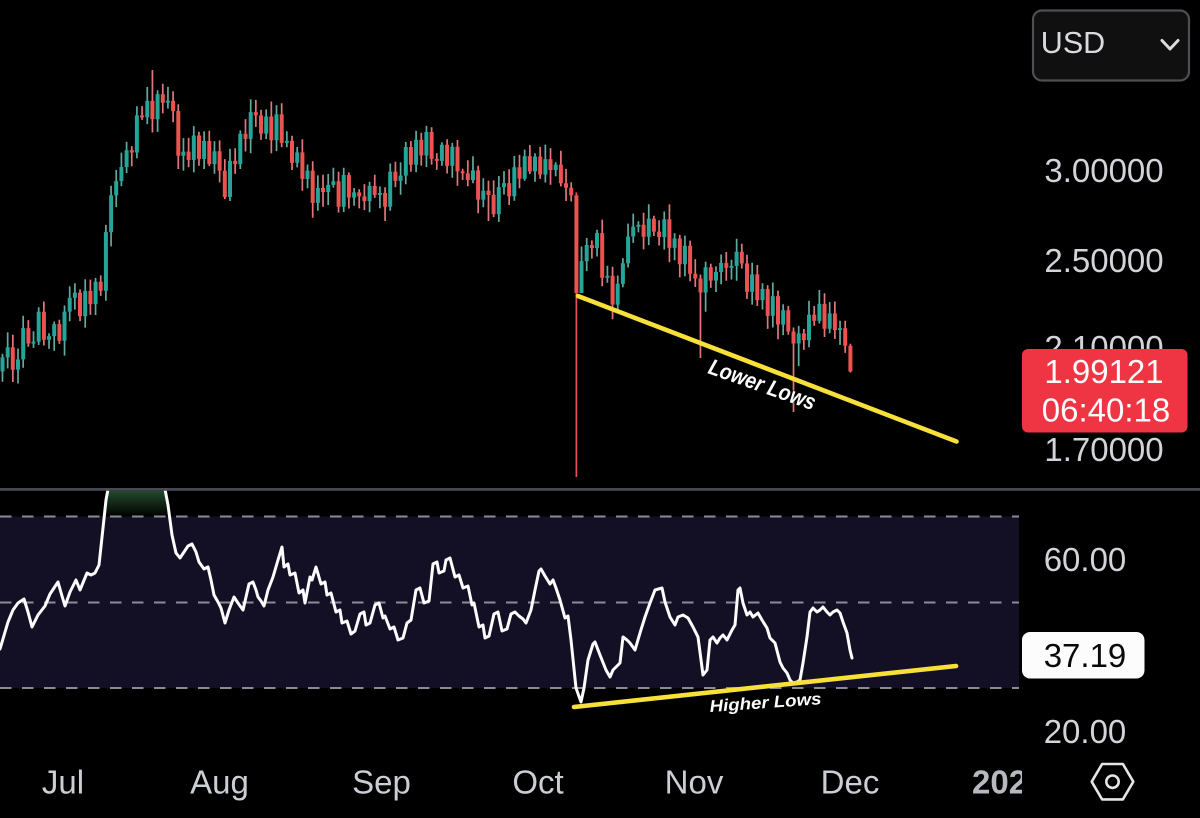 Image resolution: width=1200 pixels, height=818 pixels. What do you see at coordinates (1103, 170) in the screenshot?
I see `svg-text: 3.00000` at bounding box center [1103, 170].